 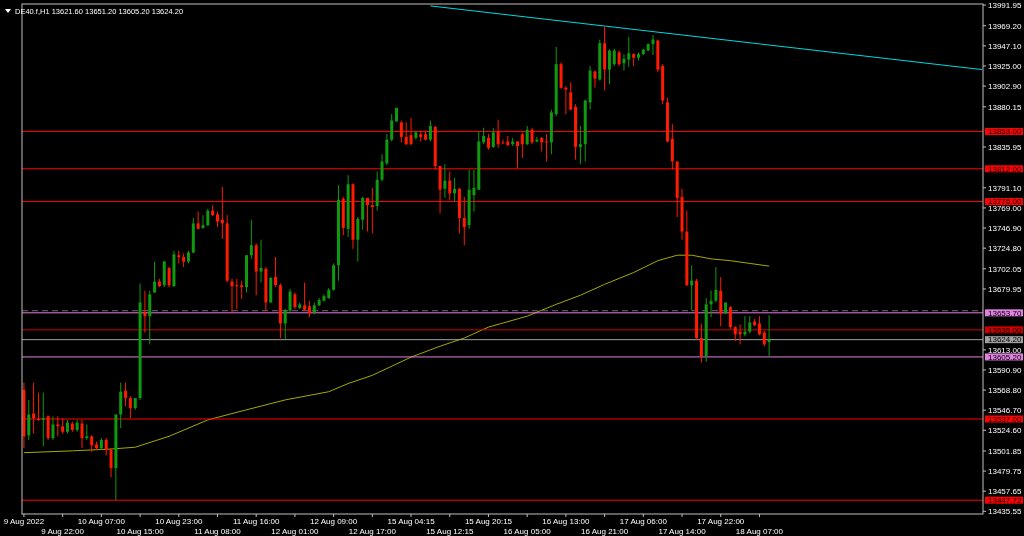 I want to click on x-tick-label: 12 Aug 17:00, so click(x=372, y=531).